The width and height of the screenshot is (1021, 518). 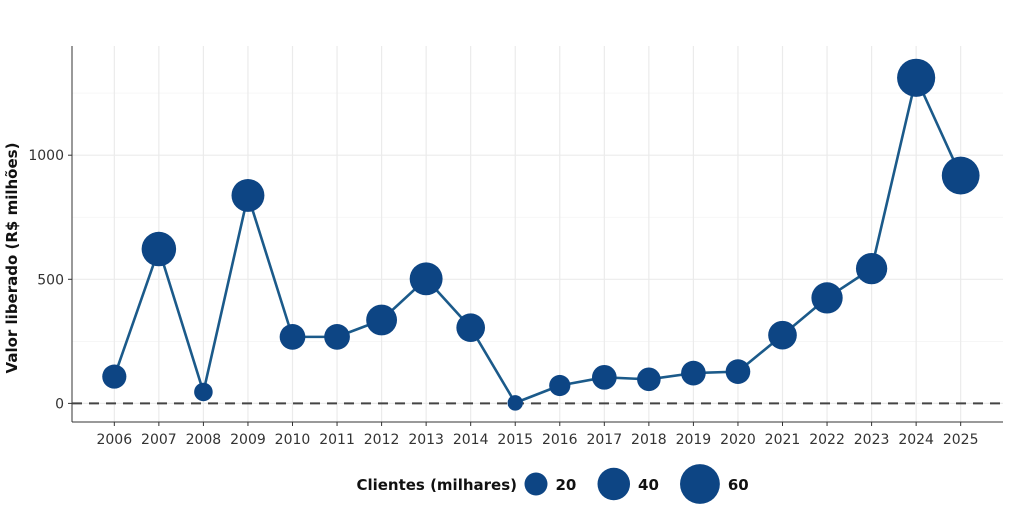 What do you see at coordinates (471, 440) in the screenshot?
I see `x-tick-label: 2014` at bounding box center [471, 440].